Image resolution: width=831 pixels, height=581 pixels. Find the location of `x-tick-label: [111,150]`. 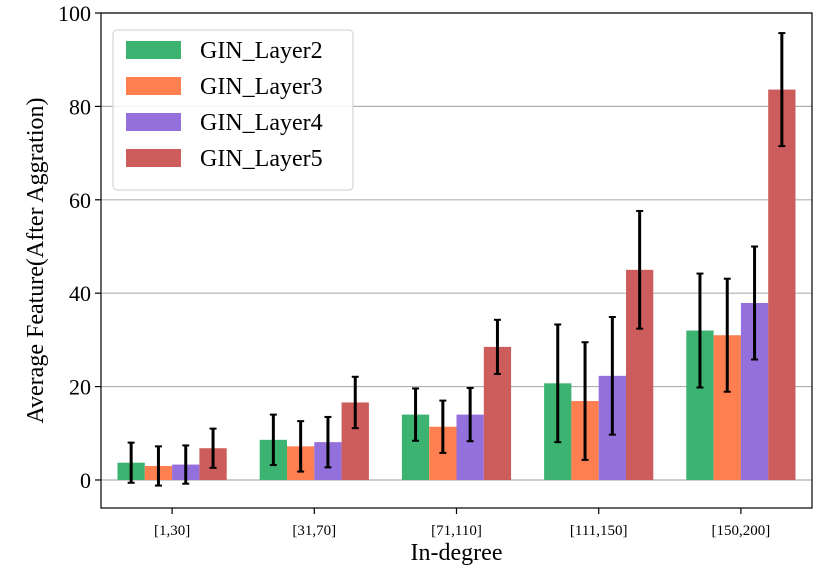

x-tick-label: [111,150] is located at coordinates (599, 531).